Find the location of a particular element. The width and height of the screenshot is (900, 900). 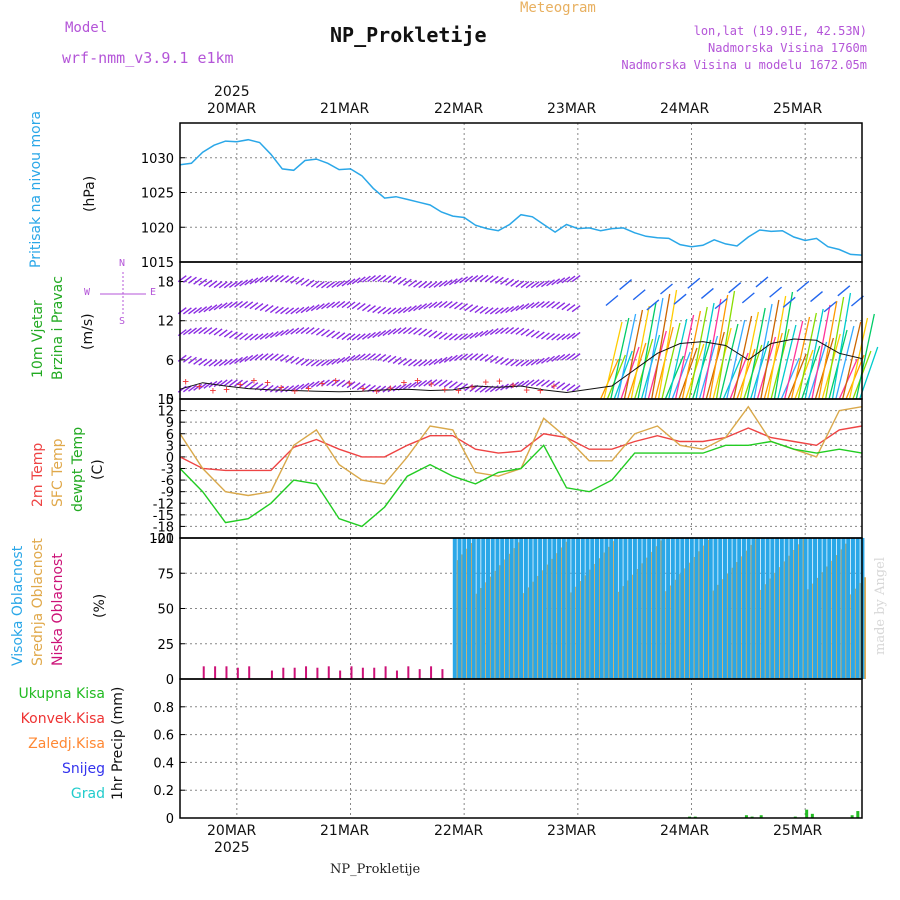

meteogram-label: Meteogram is located at coordinates (558, 8).